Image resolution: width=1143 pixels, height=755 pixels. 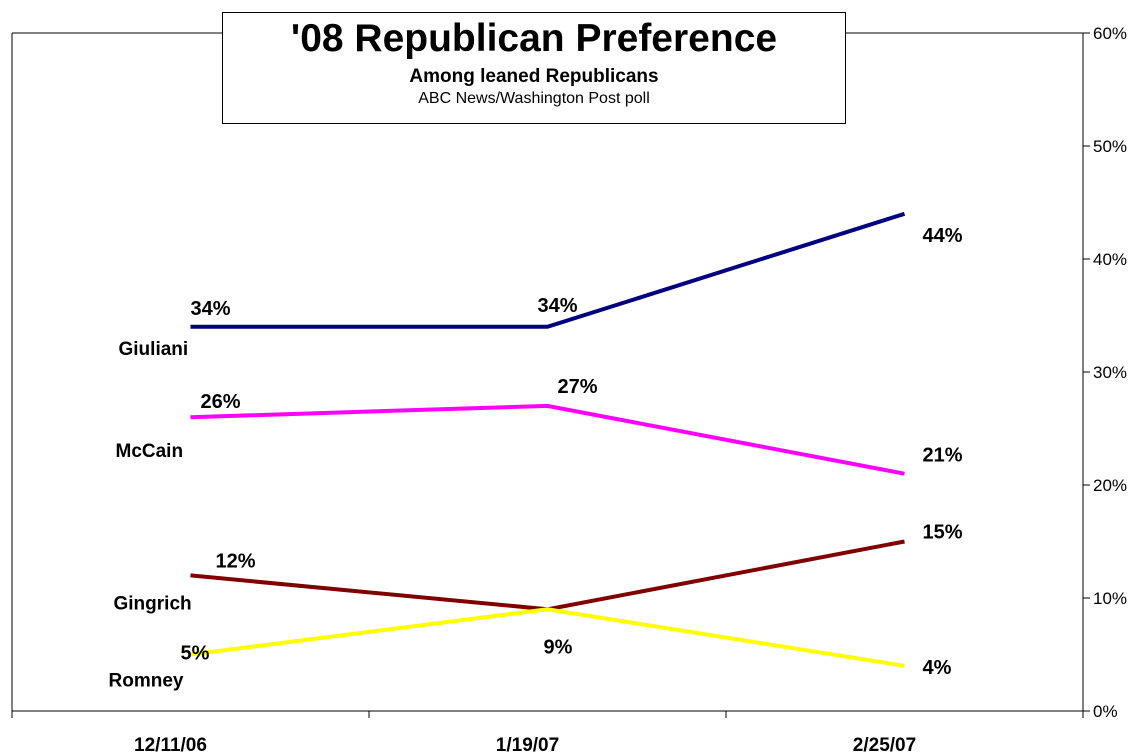 What do you see at coordinates (195, 654) in the screenshot?
I see `data-label: 5%` at bounding box center [195, 654].